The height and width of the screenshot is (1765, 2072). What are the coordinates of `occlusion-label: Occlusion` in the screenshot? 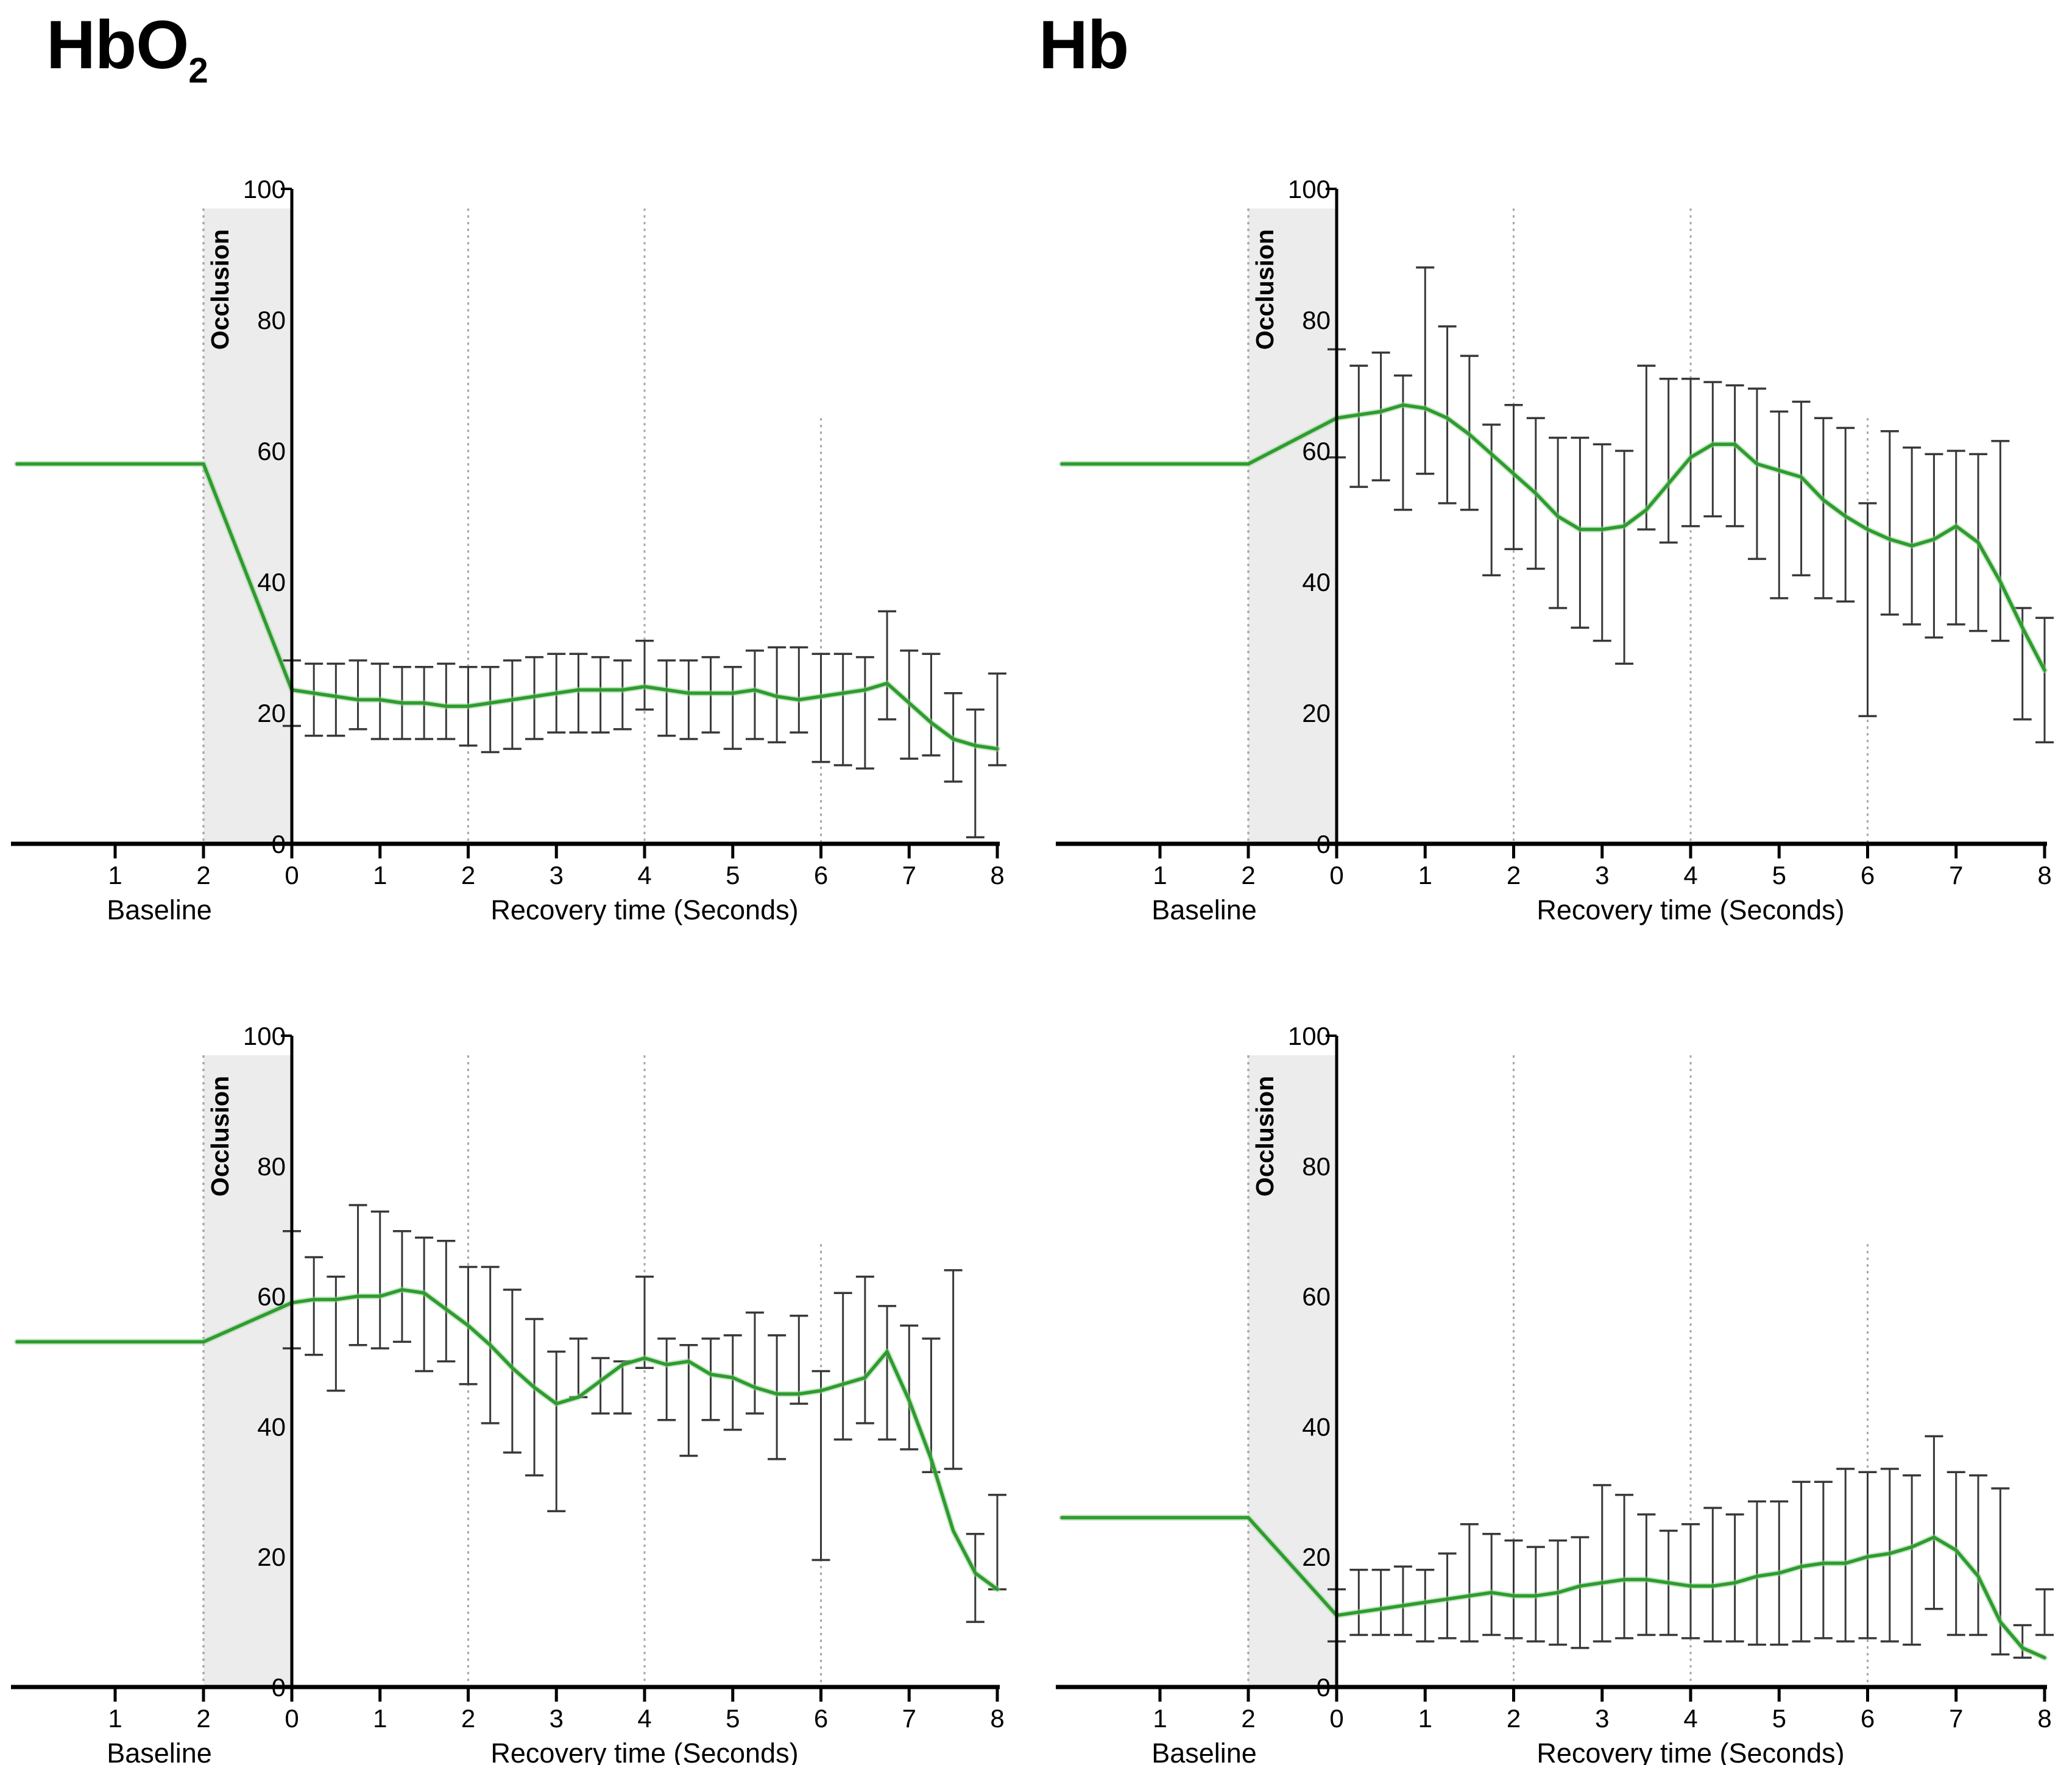 It's located at (220, 289).